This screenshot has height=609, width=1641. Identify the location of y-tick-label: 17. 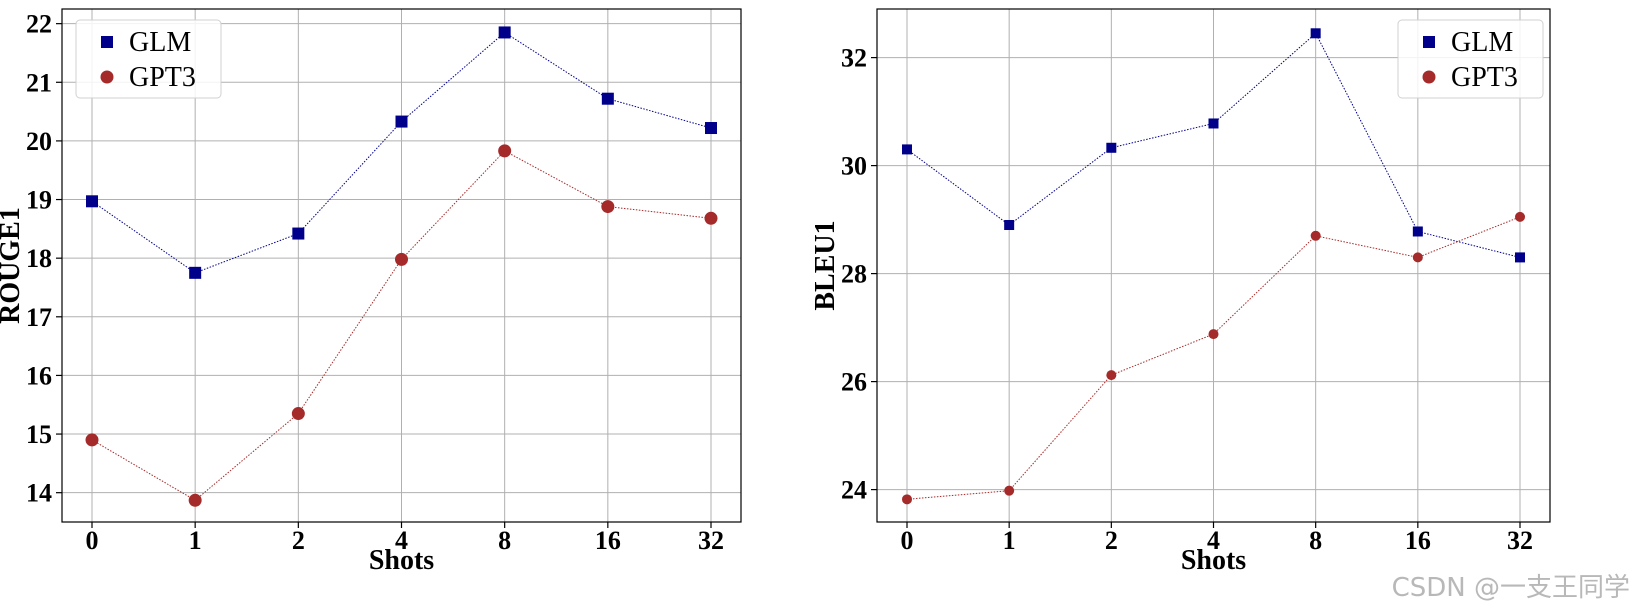
(39, 317).